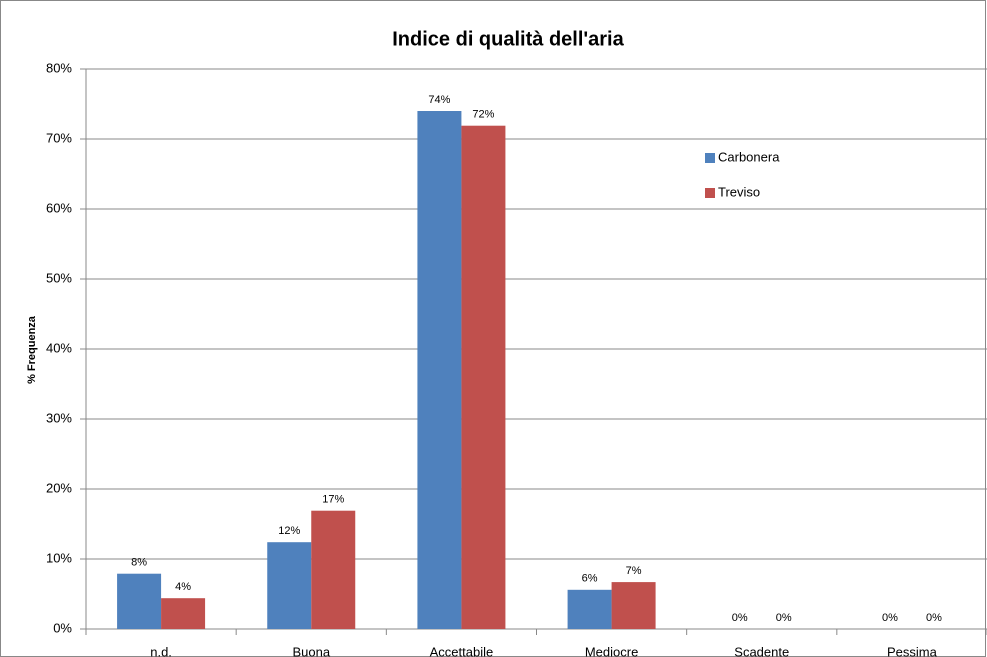  I want to click on legend-label: Carbonera, so click(749, 156).